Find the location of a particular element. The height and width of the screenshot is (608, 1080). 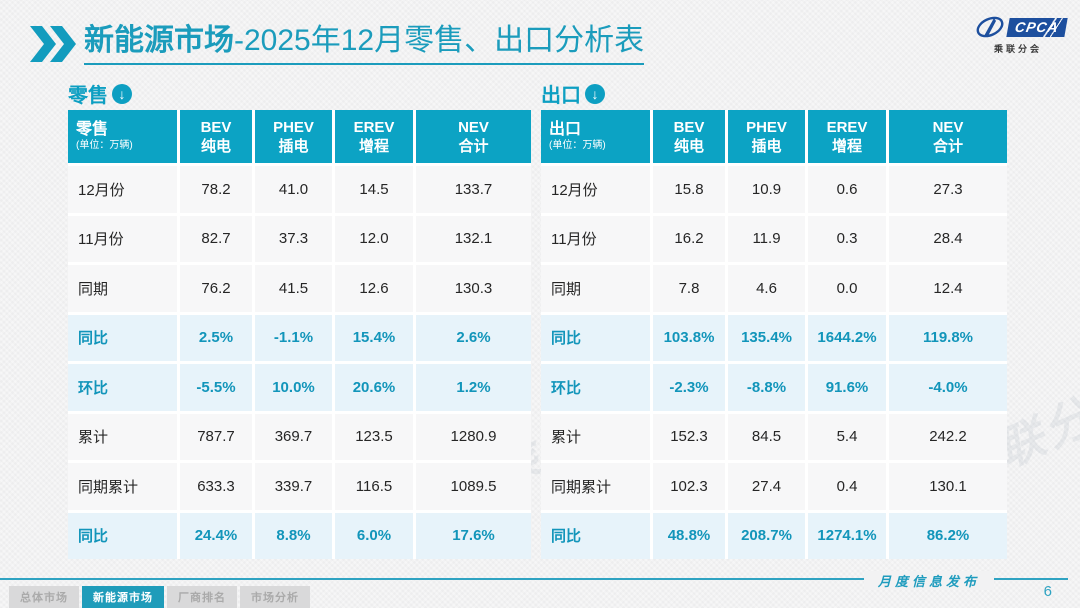

publication-label: 月度信息发布 is located at coordinates (928, 580).